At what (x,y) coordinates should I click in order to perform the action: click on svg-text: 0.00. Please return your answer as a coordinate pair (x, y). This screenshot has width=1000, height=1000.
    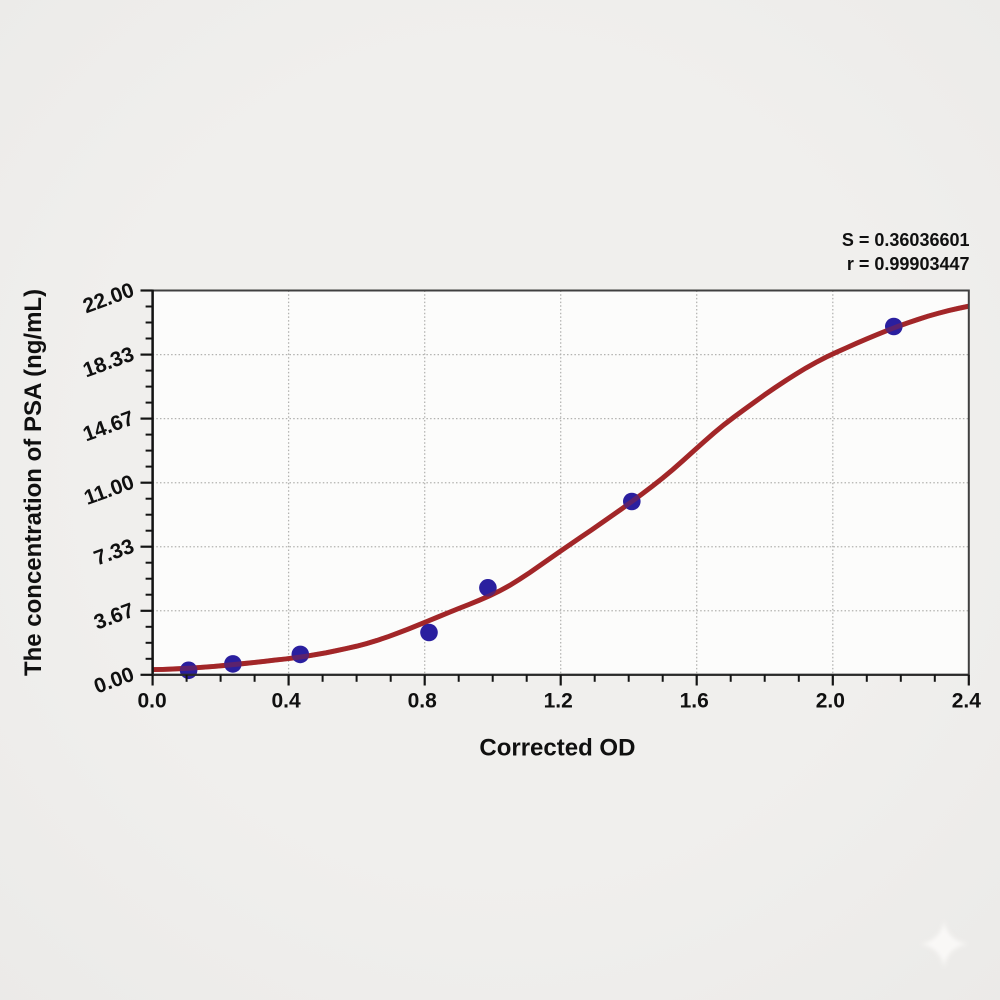
    Looking at the image, I should click on (114, 681).